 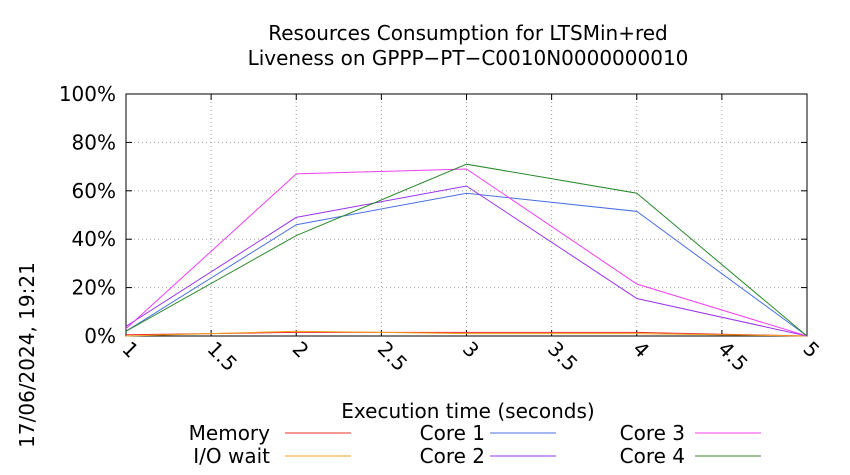 I want to click on legend-item: I/O wait, so click(x=272, y=456).